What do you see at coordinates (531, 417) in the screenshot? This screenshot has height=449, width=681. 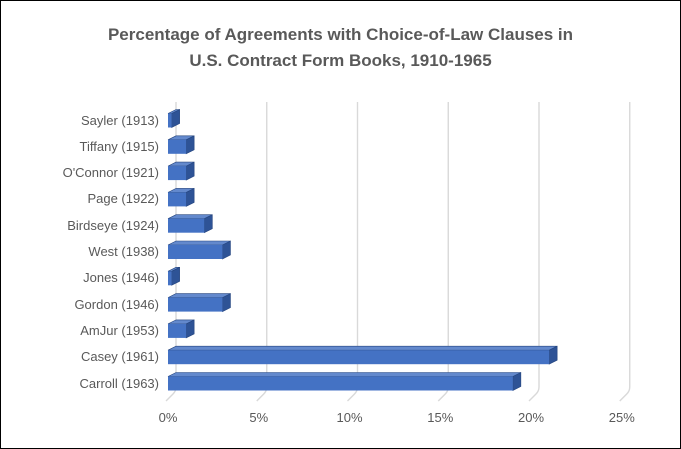 I see `x-tick-20: 20%` at bounding box center [531, 417].